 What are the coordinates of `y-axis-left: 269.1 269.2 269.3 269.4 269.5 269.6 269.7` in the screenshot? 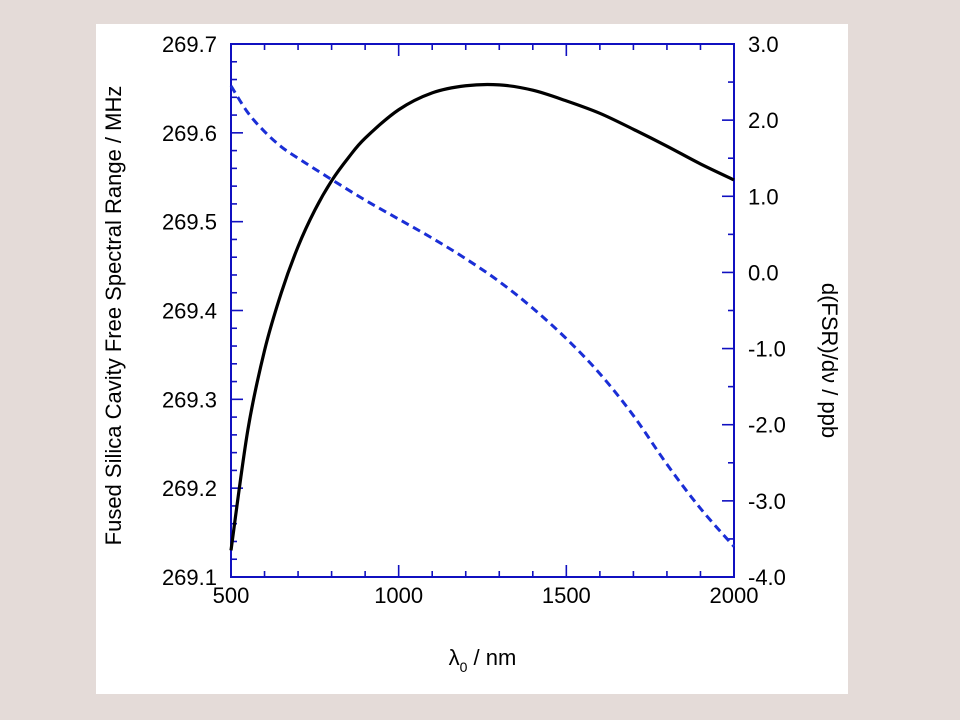 It's located at (202, 311).